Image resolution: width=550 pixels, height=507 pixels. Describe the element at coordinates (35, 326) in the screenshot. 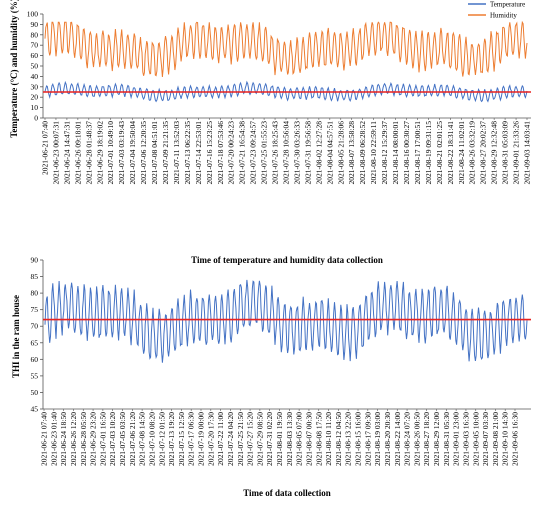

I see `thi-y-tick-label: 70` at that location.